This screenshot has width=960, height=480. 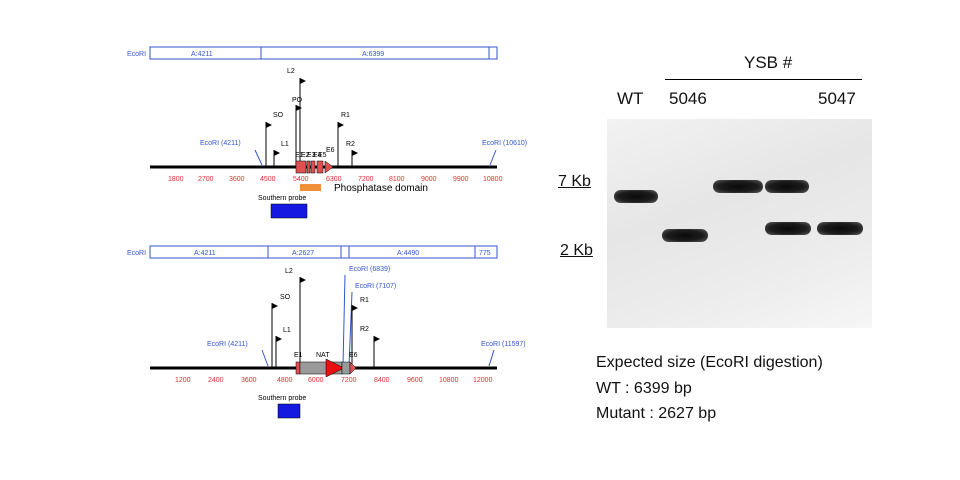 I want to click on marker-2kb: 2 Kb, so click(x=576, y=250).